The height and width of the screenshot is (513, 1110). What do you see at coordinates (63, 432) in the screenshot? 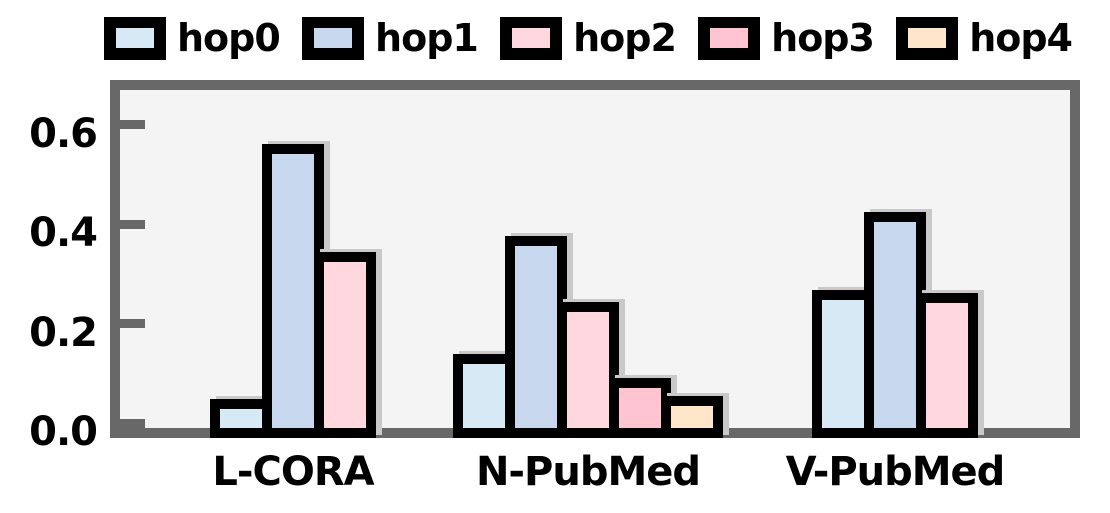
I see `y-tick-label-0.0: 0.0` at bounding box center [63, 432].